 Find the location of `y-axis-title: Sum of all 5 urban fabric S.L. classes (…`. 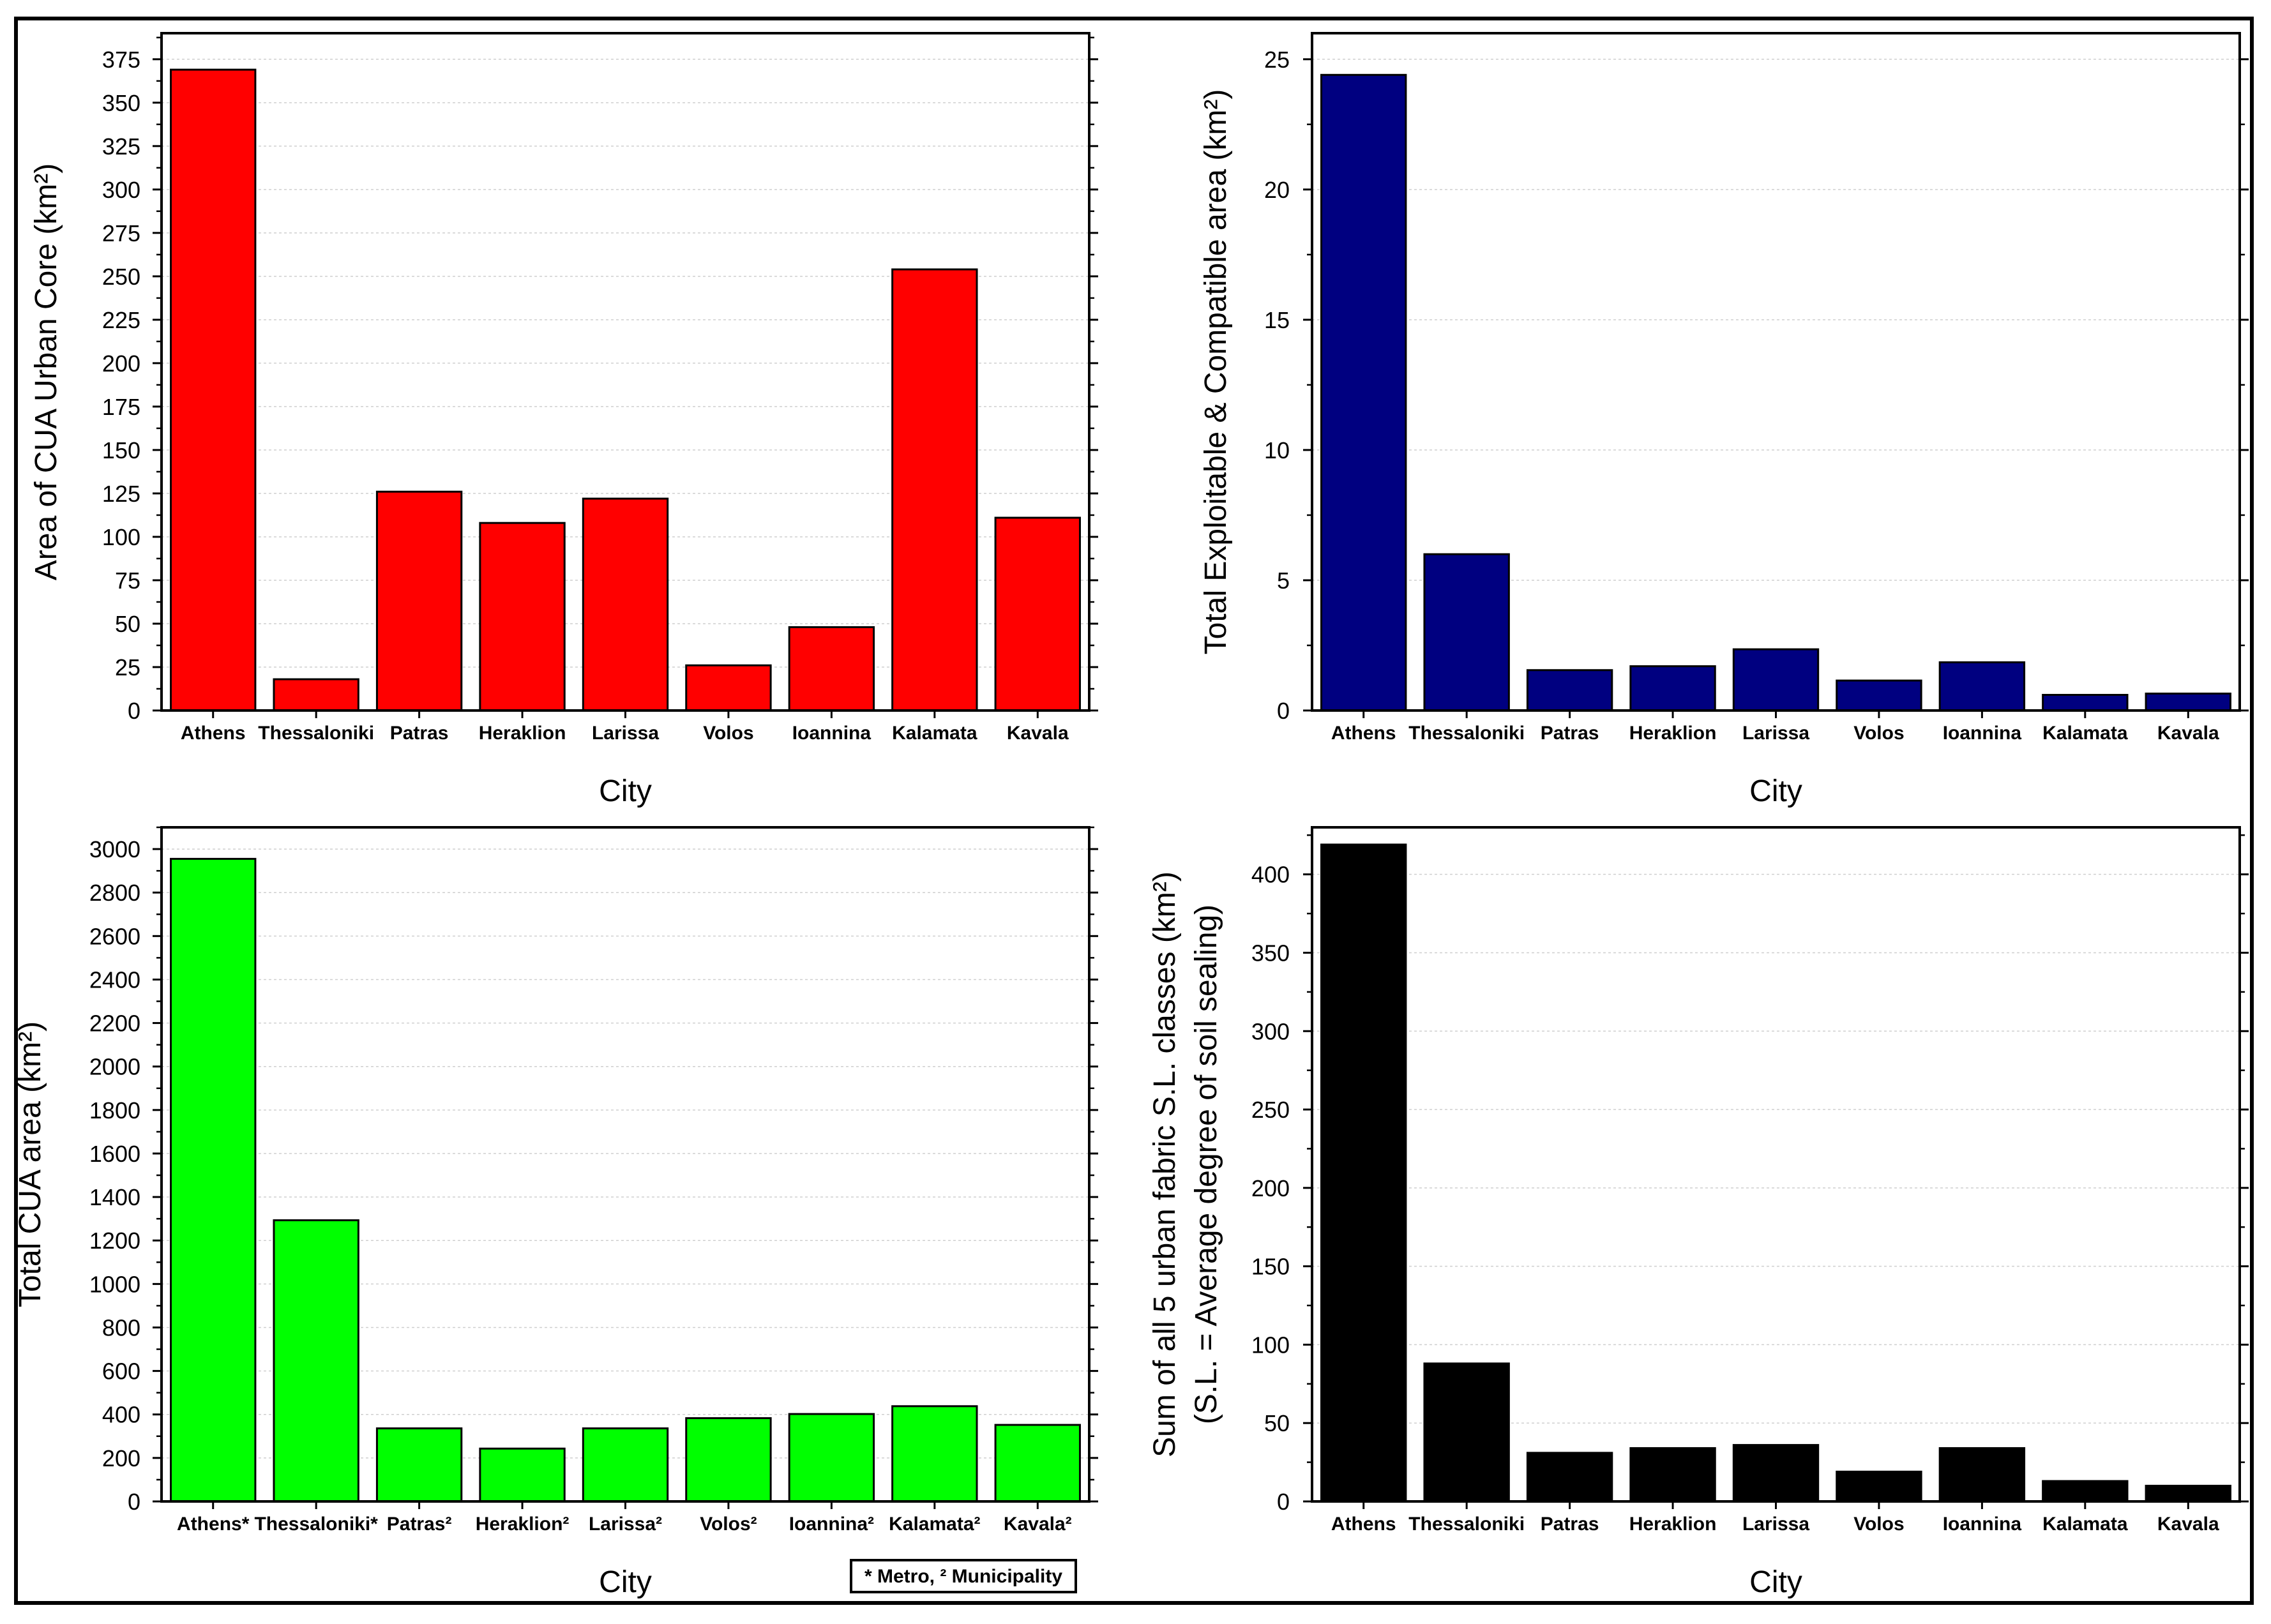

y-axis-title: Sum of all 5 urban fabric S.L. classes (… is located at coordinates (1165, 1164).